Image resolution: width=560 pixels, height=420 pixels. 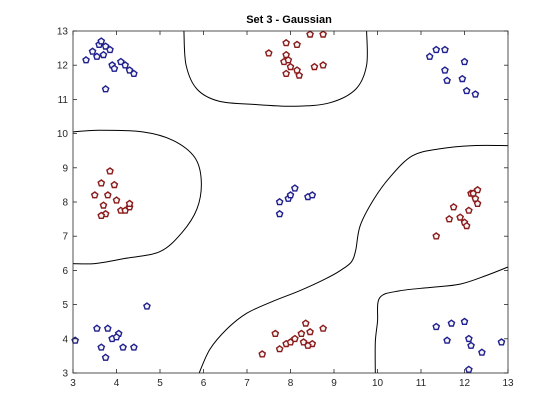 What do you see at coordinates (65, 339) in the screenshot?
I see `y-tick-label: 4` at bounding box center [65, 339].